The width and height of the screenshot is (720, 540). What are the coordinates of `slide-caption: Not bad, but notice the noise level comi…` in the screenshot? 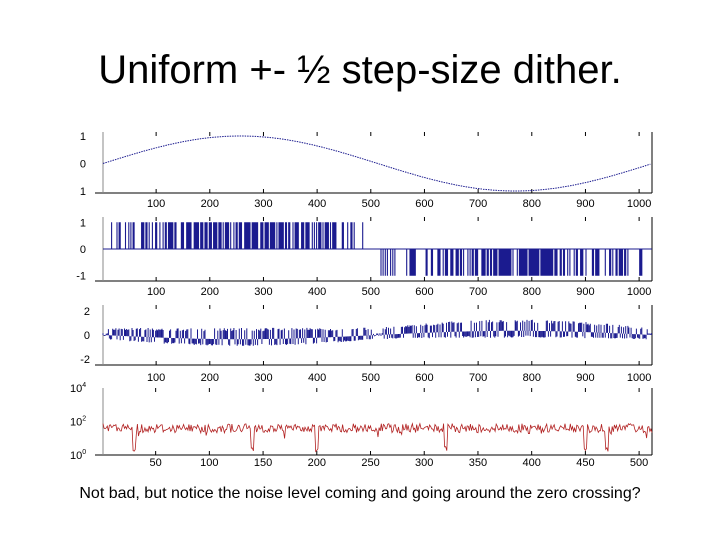 It's located at (360, 493).